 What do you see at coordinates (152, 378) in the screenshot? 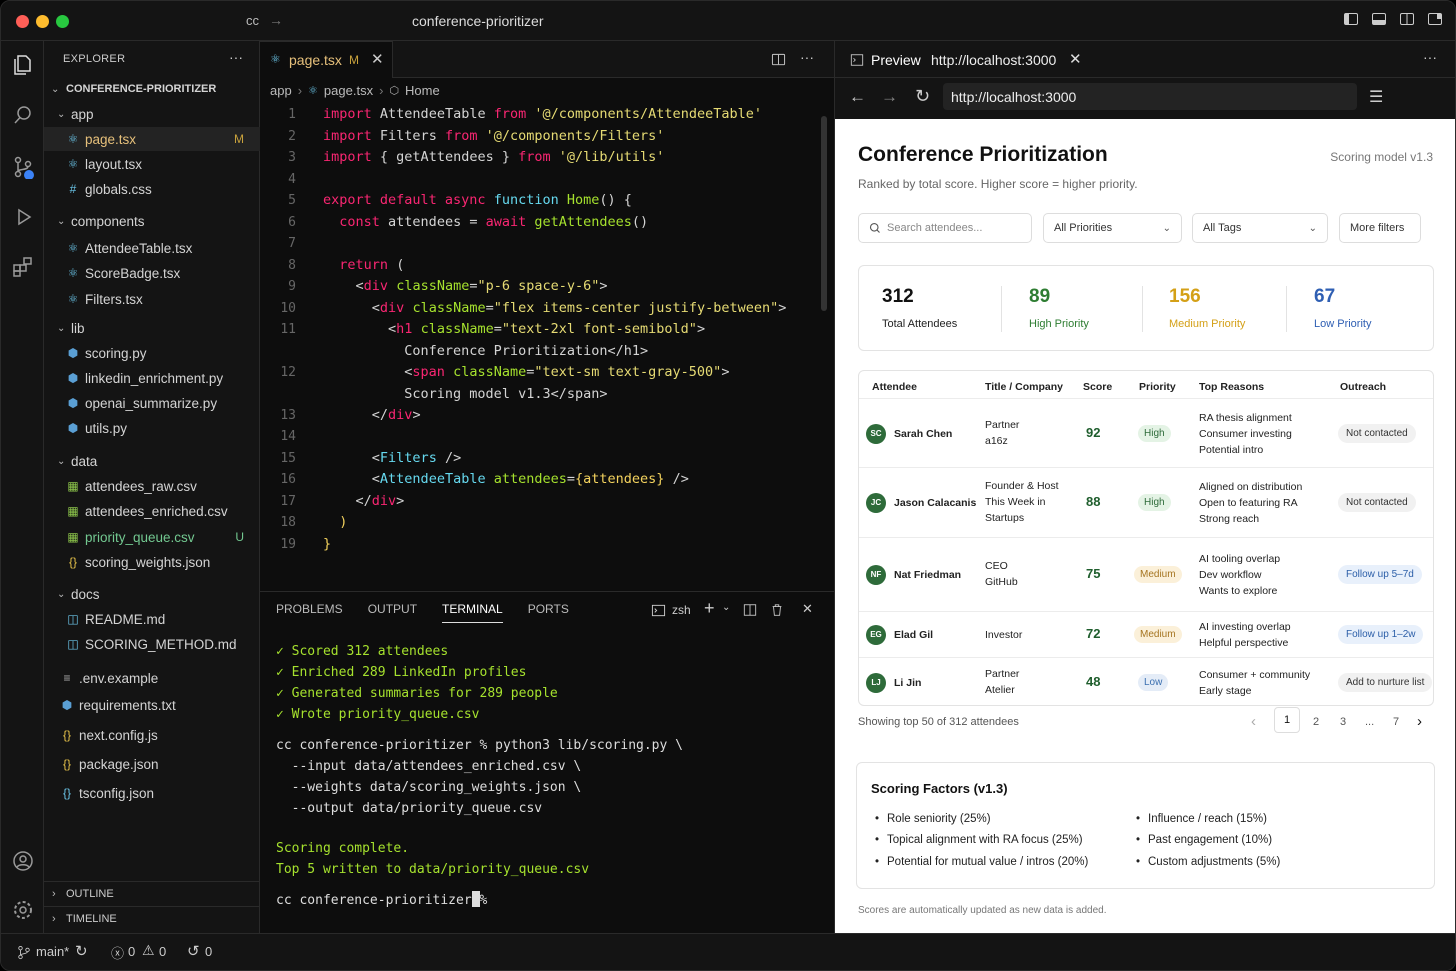
I see `tree-file: ⬢ linkedin_enrichment.py` at bounding box center [152, 378].